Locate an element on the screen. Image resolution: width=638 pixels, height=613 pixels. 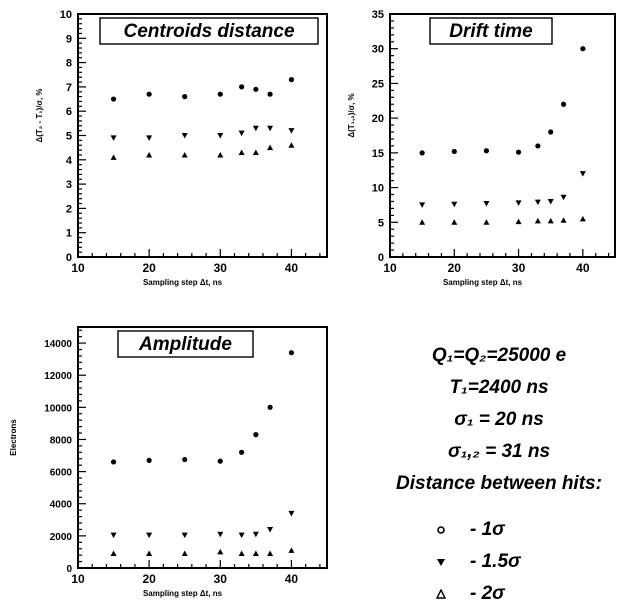
y-tick-label: 9 is located at coordinates (69, 39).